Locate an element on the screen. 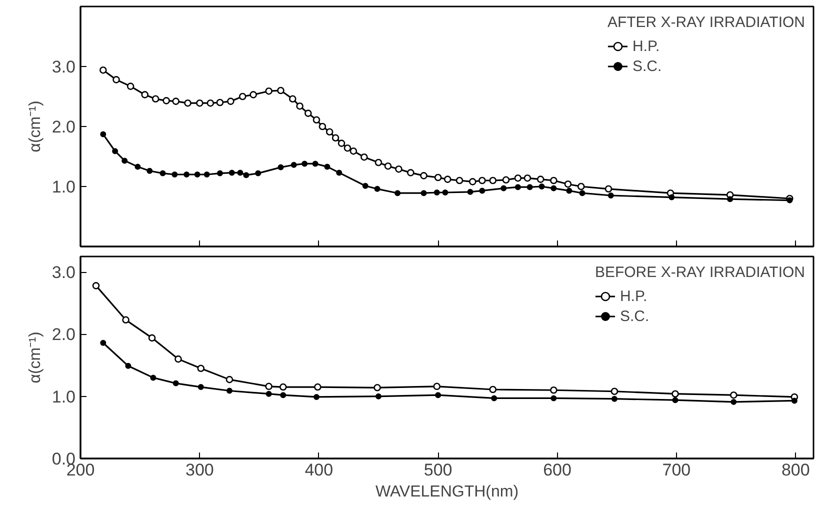 This screenshot has height=508, width=819. x-tick-label: 700 is located at coordinates (676, 470).